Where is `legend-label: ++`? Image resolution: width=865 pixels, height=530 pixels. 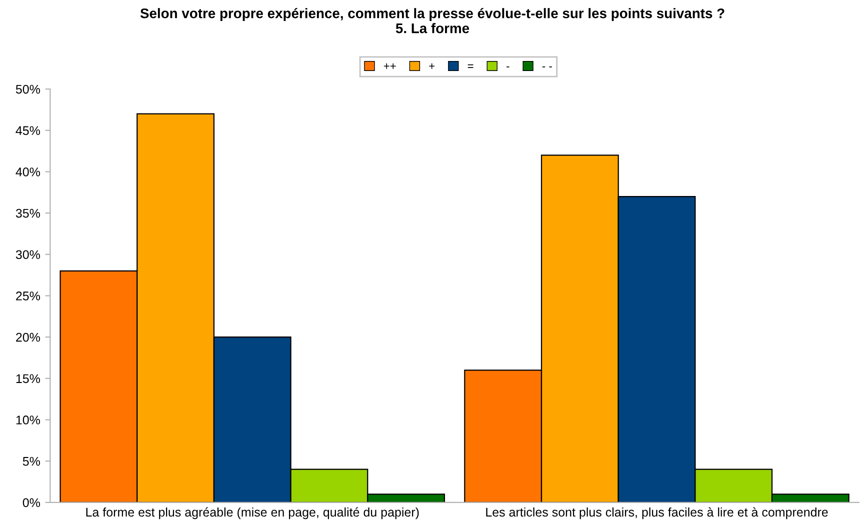
legend-label: ++ is located at coordinates (390, 66).